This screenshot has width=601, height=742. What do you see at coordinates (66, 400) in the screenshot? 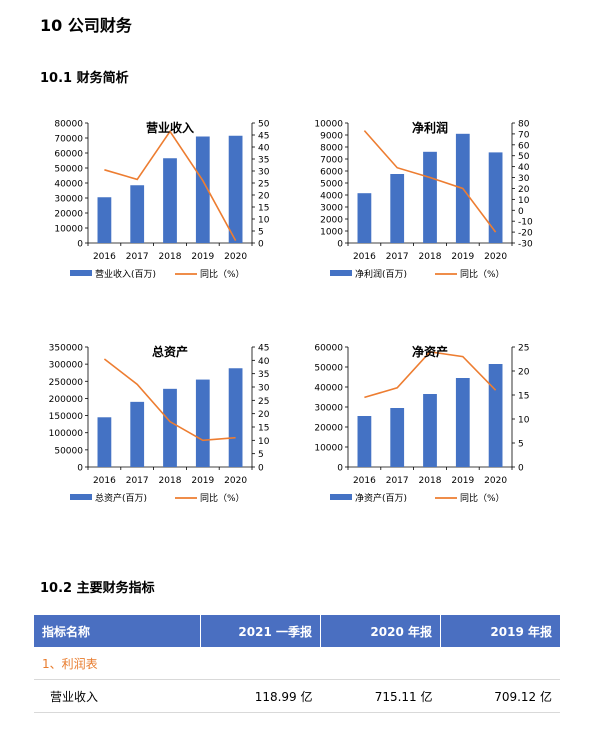
I see `y-tick-label: 200000` at bounding box center [66, 400].